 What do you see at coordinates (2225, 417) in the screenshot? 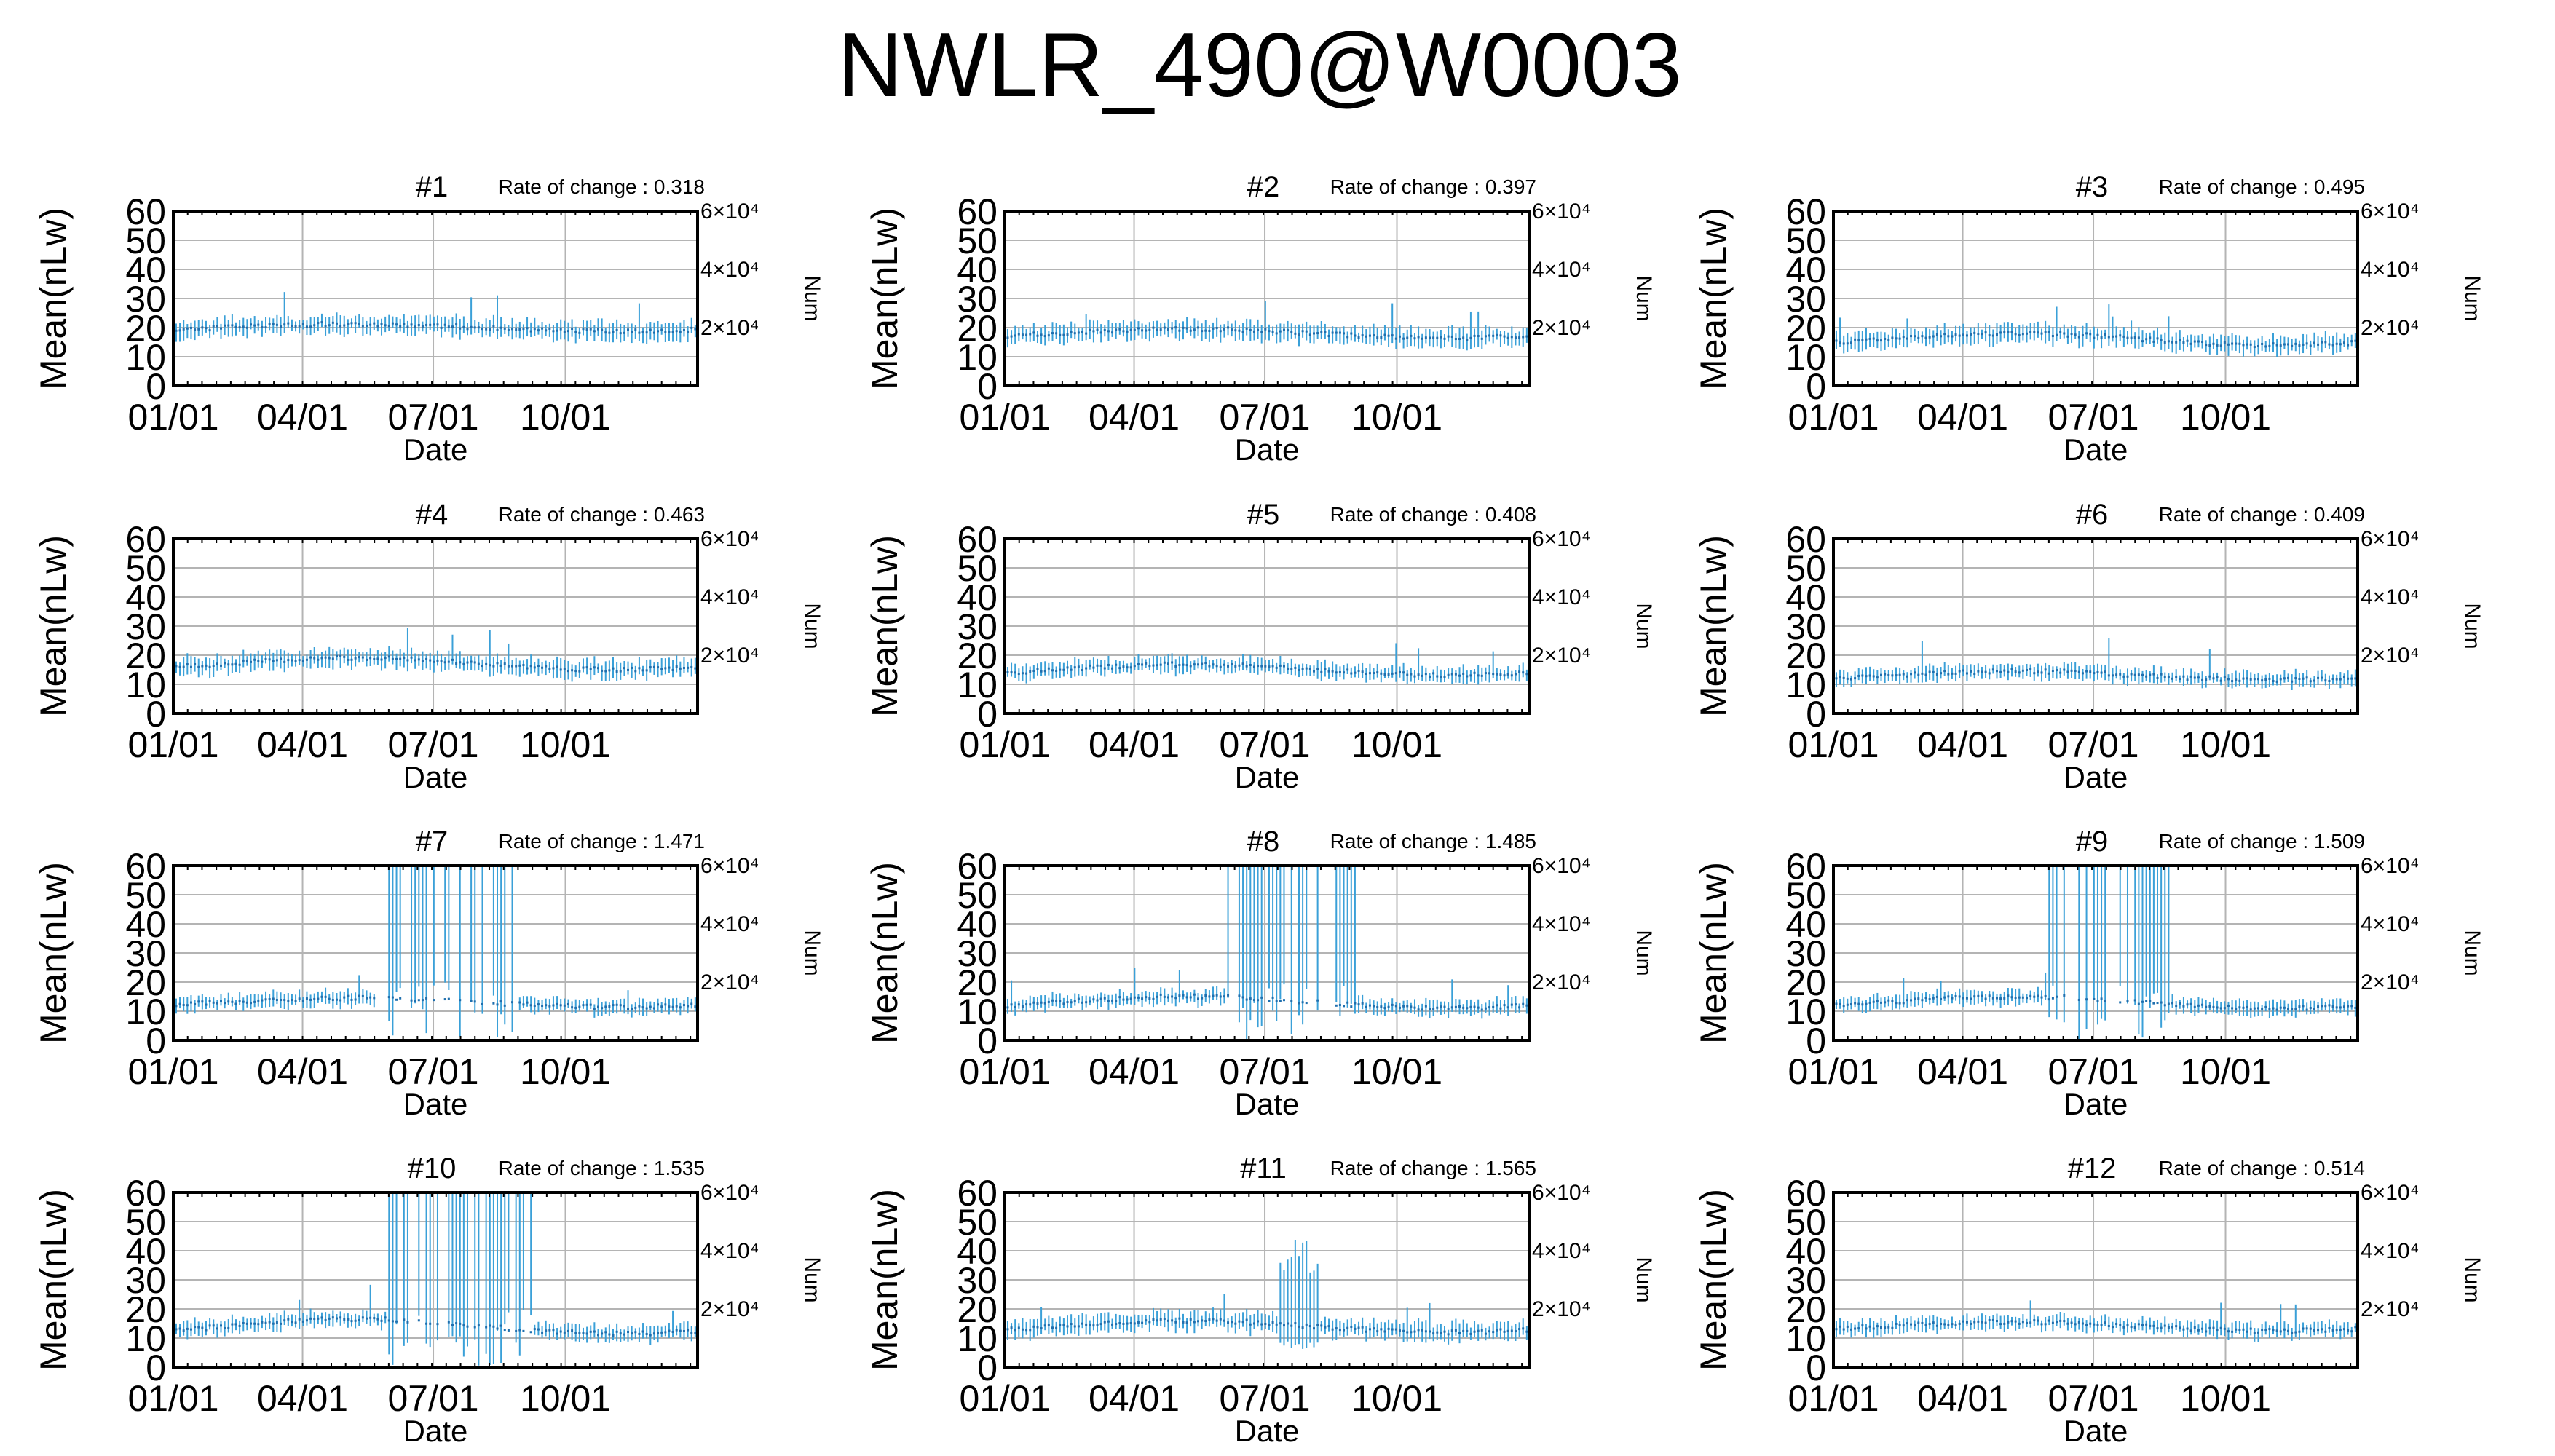
I see `x-tick-label: 10/01` at bounding box center [2225, 417].